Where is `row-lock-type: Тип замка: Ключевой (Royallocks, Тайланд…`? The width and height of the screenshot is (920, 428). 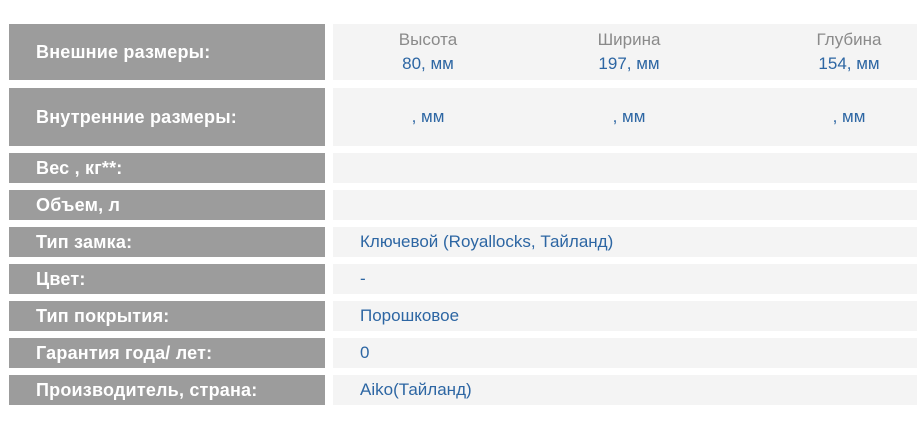
row-lock-type: Тип замка: Ключевой (Royallocks, Тайланд… is located at coordinates (463, 242).